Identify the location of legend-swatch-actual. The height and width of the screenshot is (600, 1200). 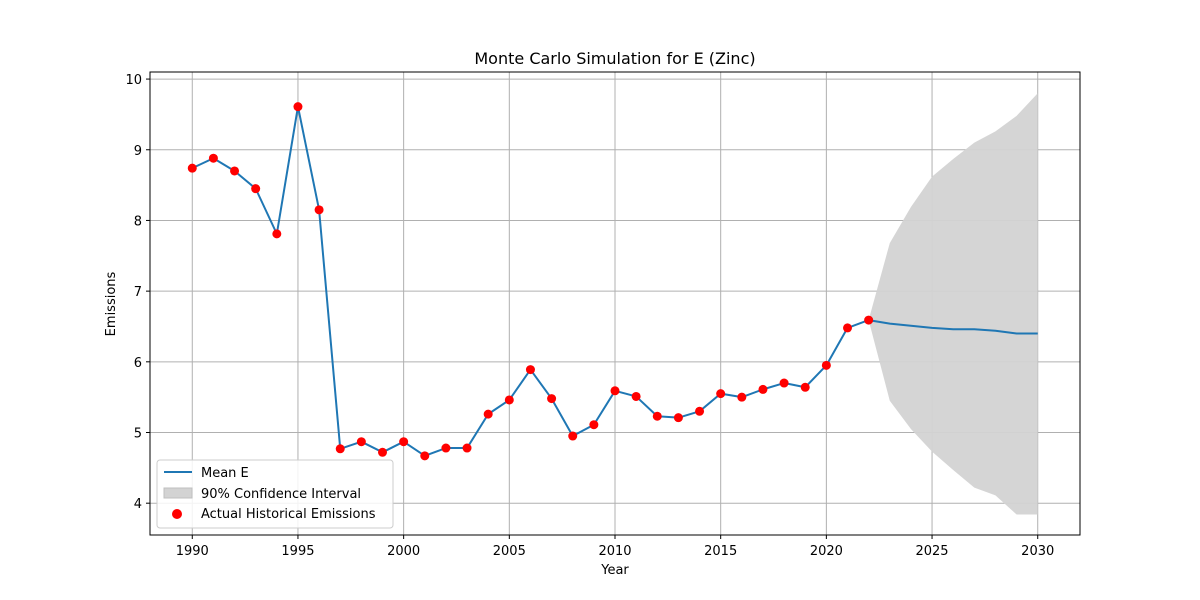
(177, 514).